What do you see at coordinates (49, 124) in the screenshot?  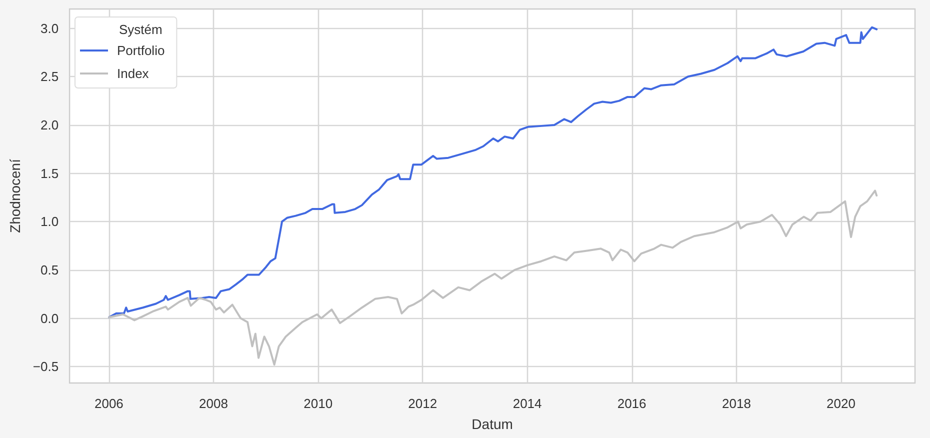 I see `y-tick-label: 2.0` at bounding box center [49, 124].